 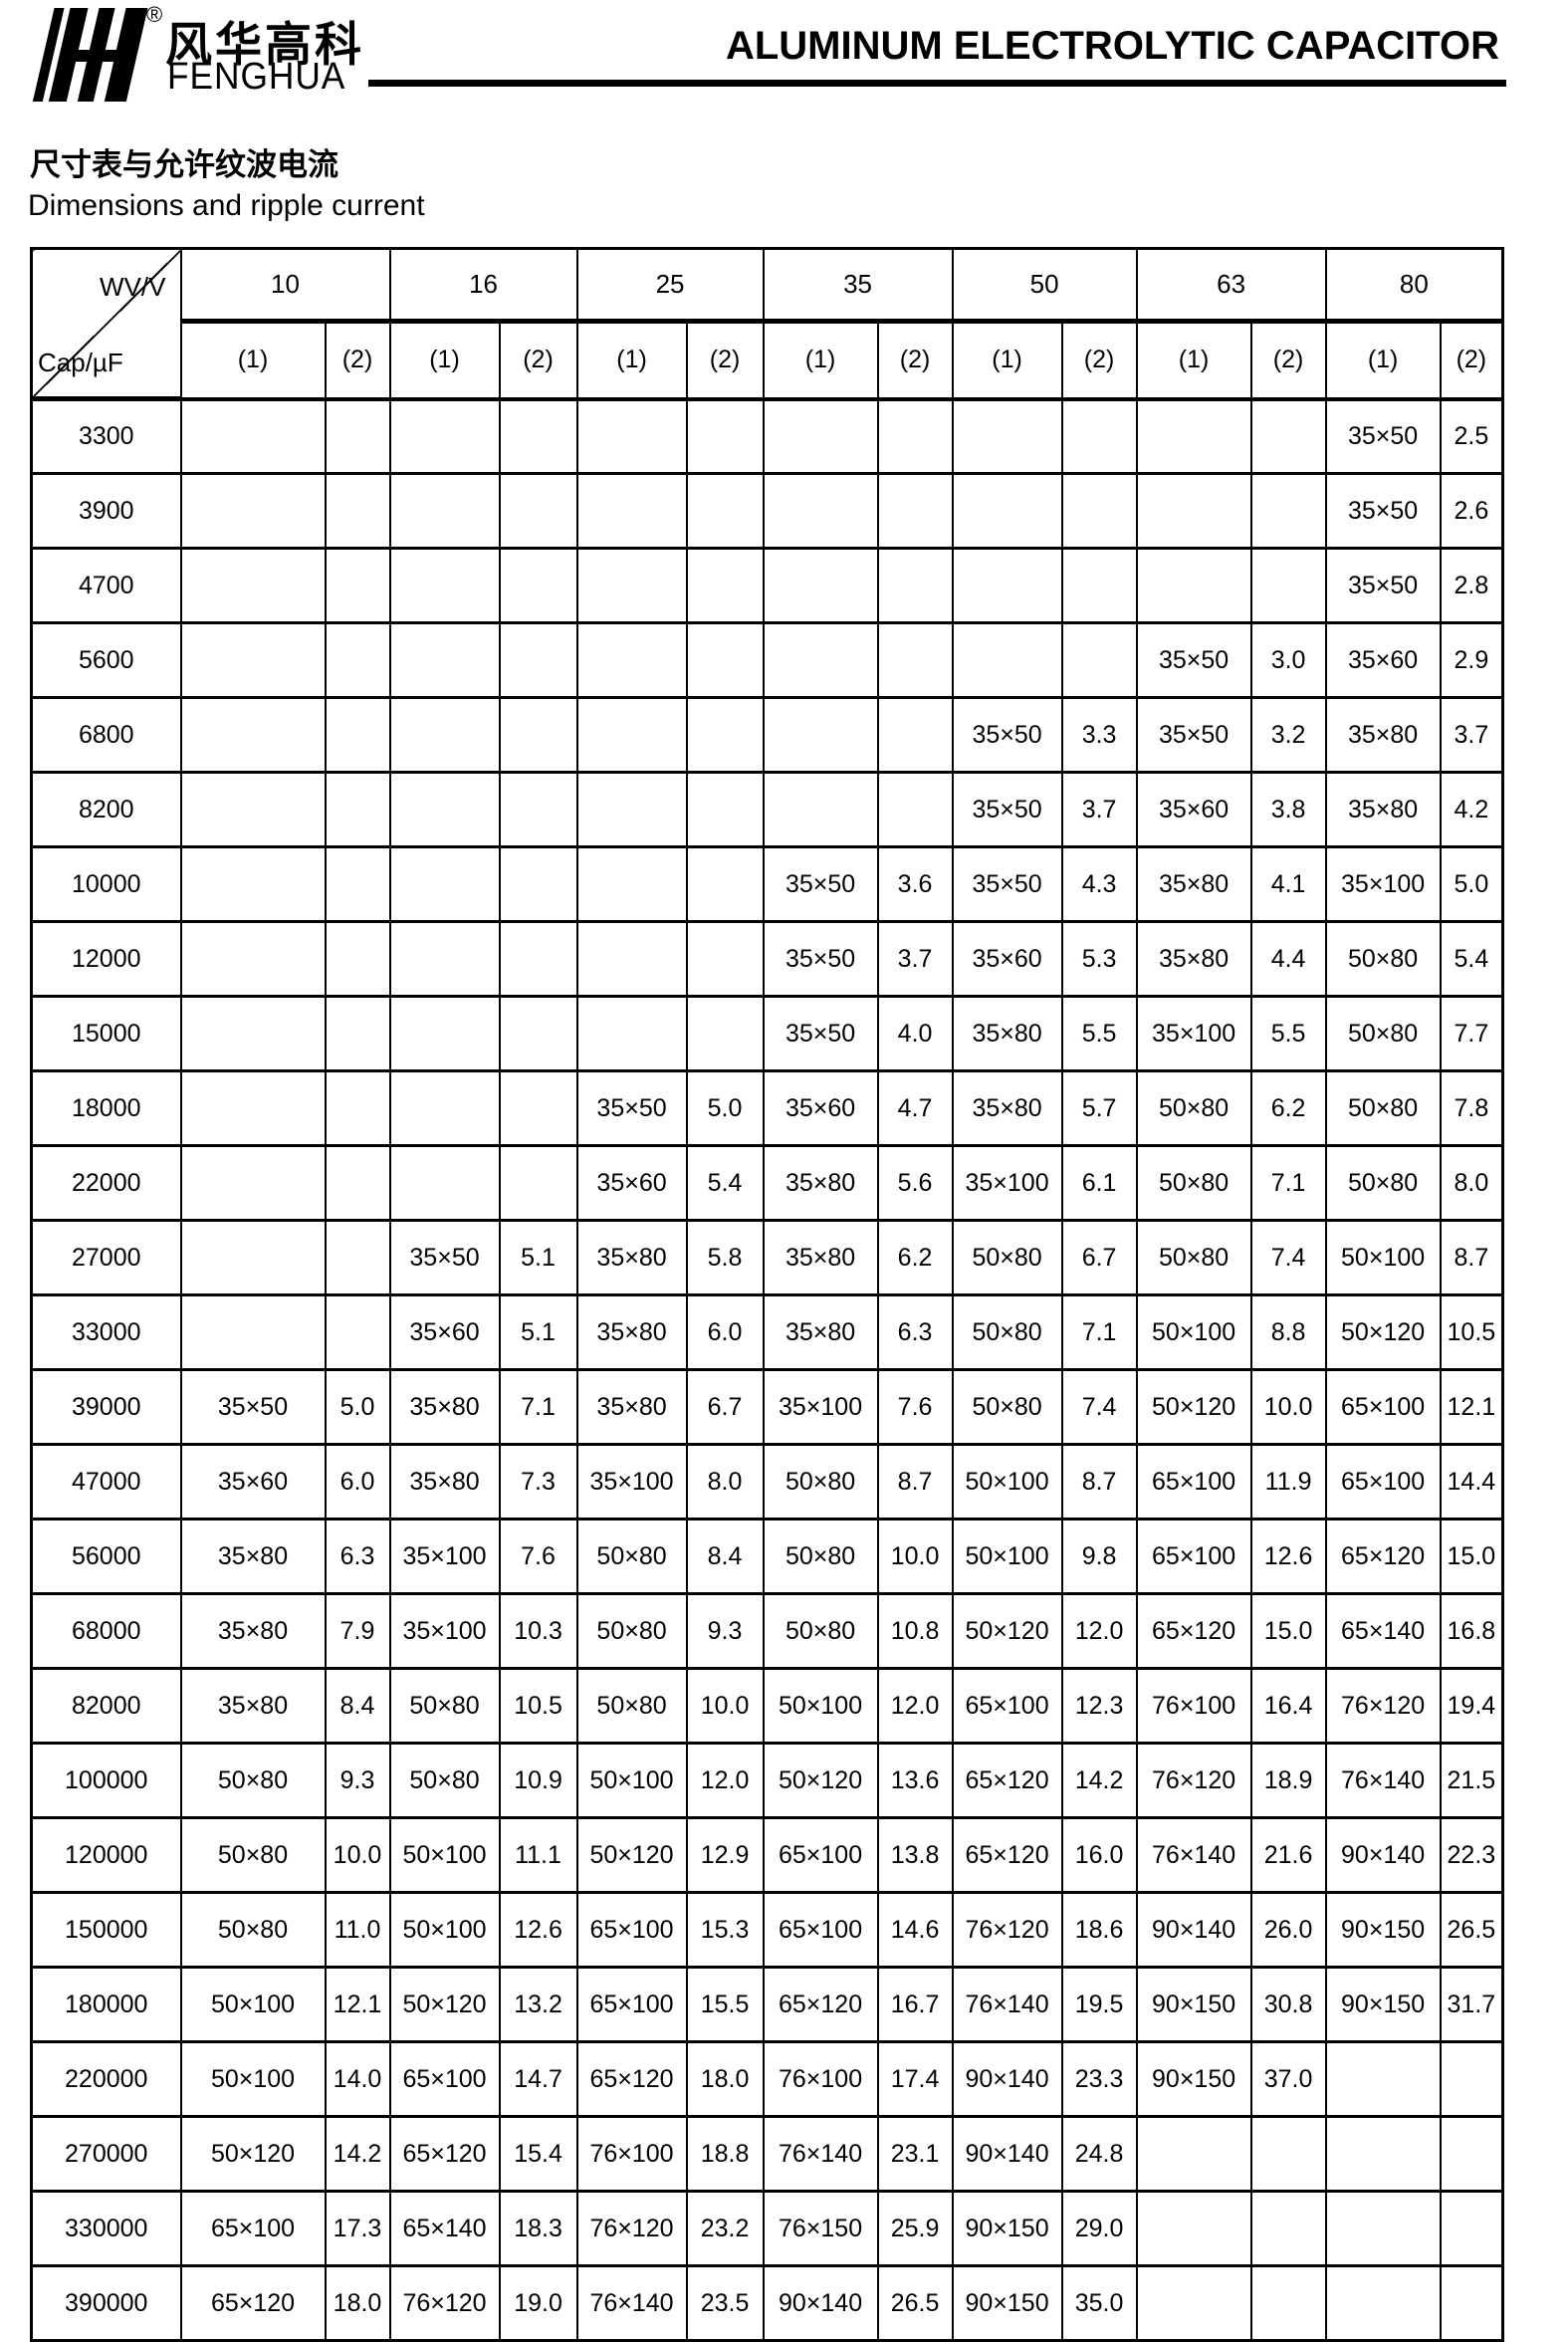 I want to click on ripple-cell: 14.2, so click(x=1099, y=1780).